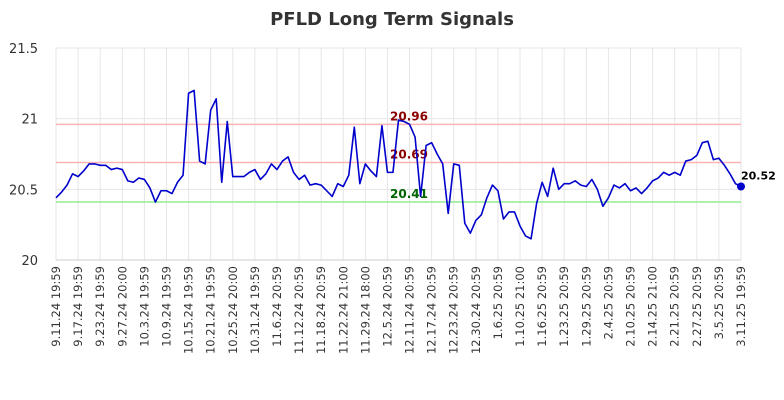 The height and width of the screenshot is (400, 784). I want to click on y-tick-label: 20.5, so click(23, 190).